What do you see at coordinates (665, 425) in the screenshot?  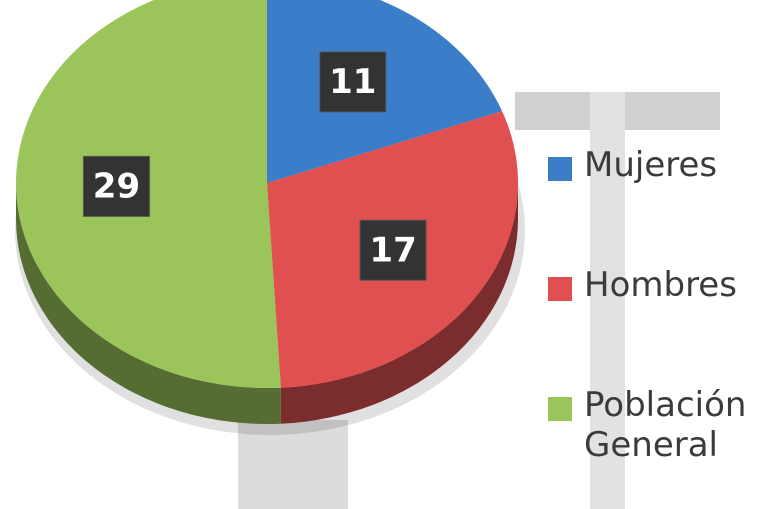 I see `legend-label: Población General` at bounding box center [665, 425].